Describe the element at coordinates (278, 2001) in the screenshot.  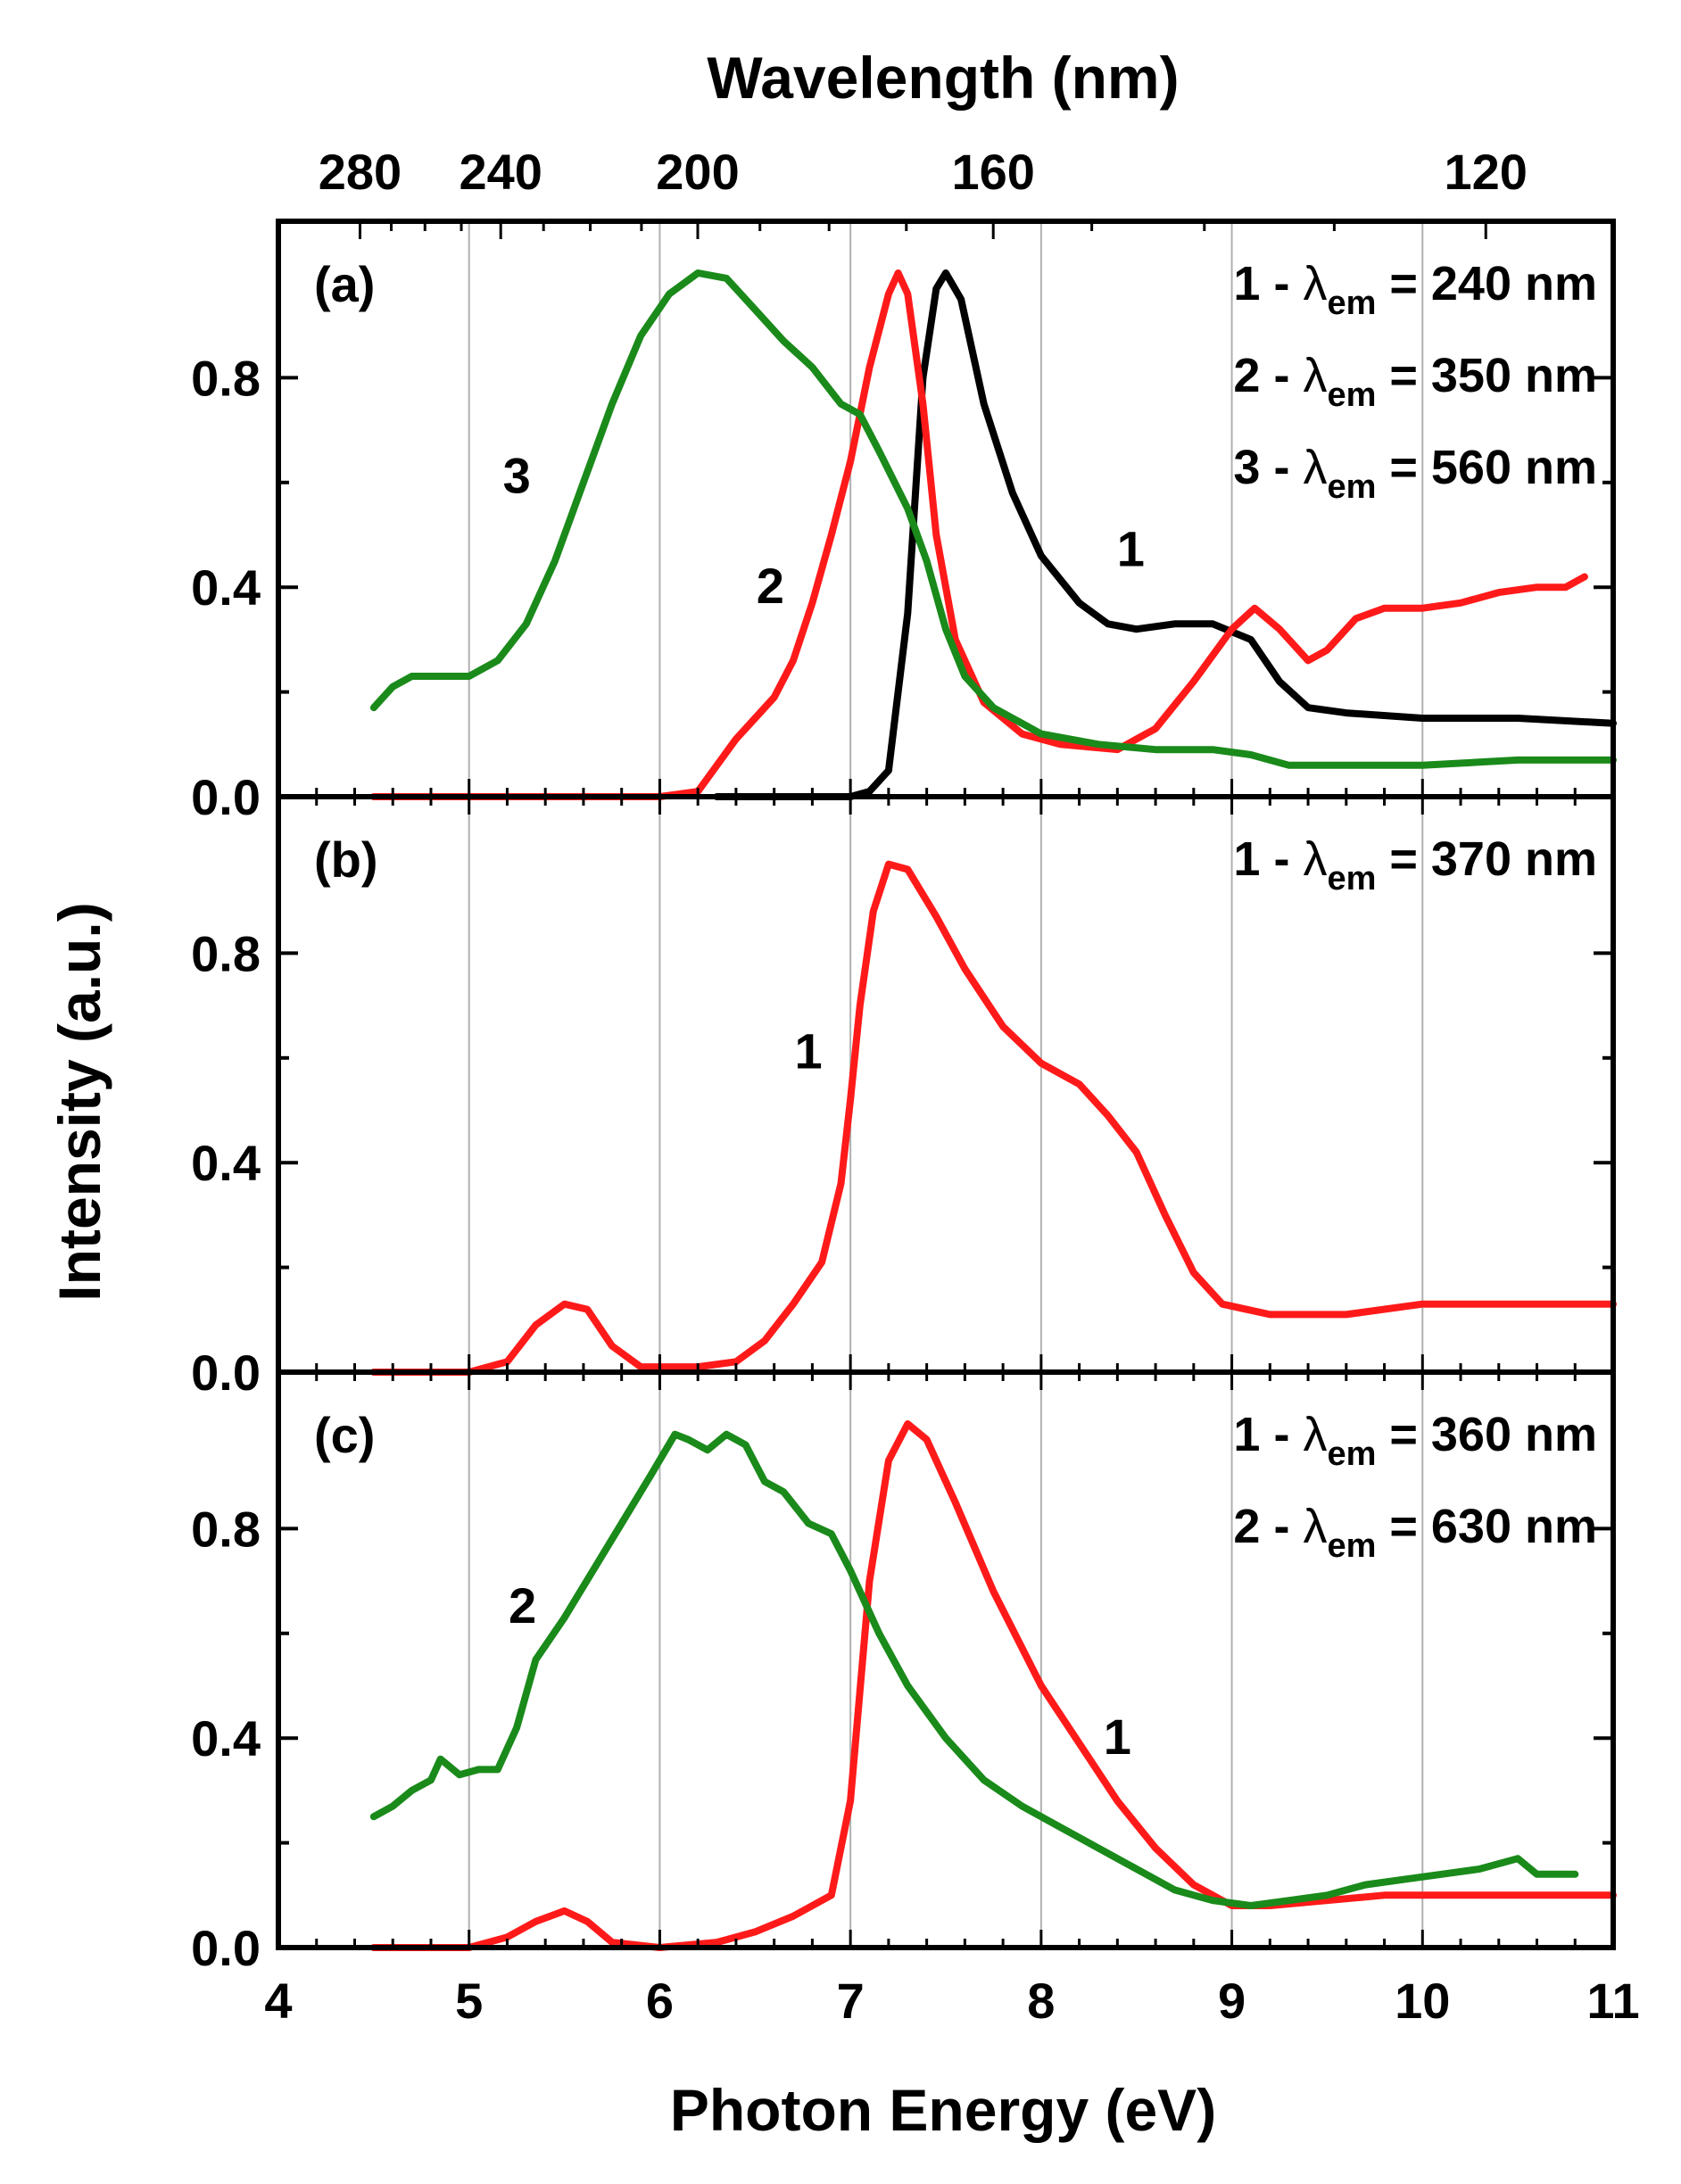
I see `x-tick-label: 4` at that location.